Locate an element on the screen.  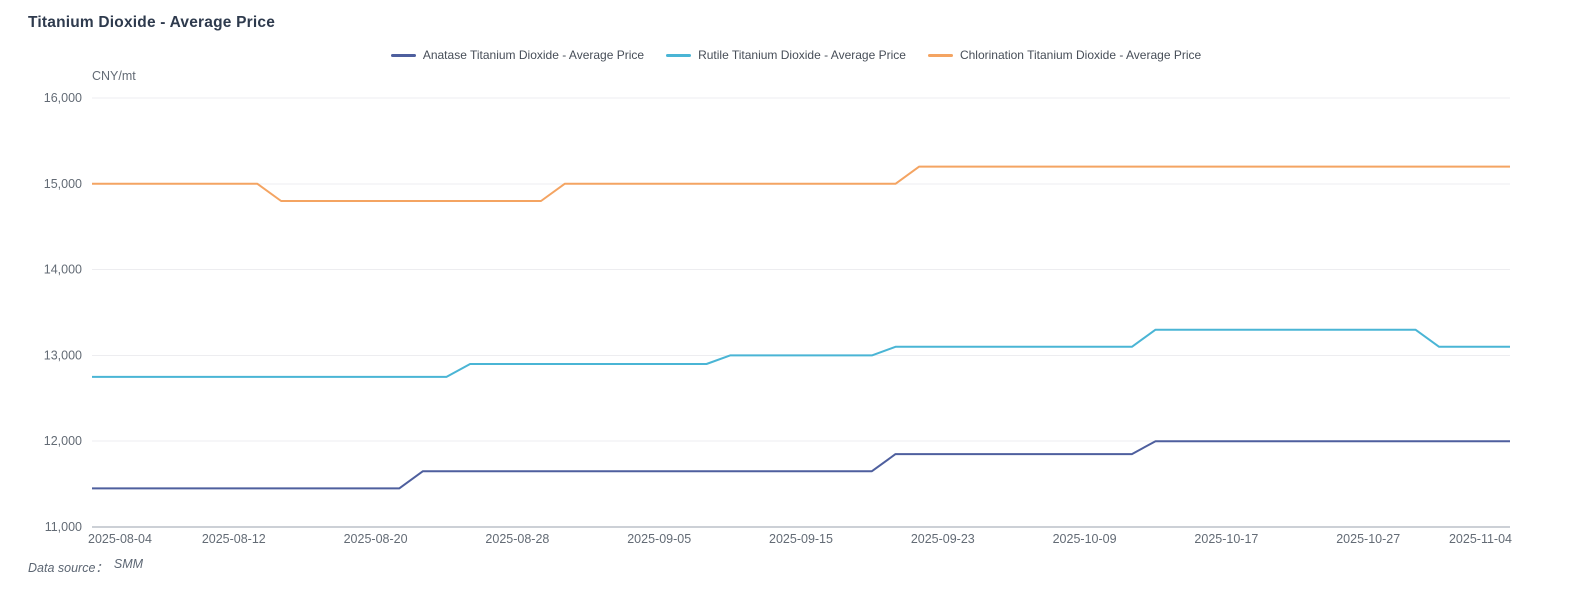
svg-text: 15,000 is located at coordinates (63, 184).